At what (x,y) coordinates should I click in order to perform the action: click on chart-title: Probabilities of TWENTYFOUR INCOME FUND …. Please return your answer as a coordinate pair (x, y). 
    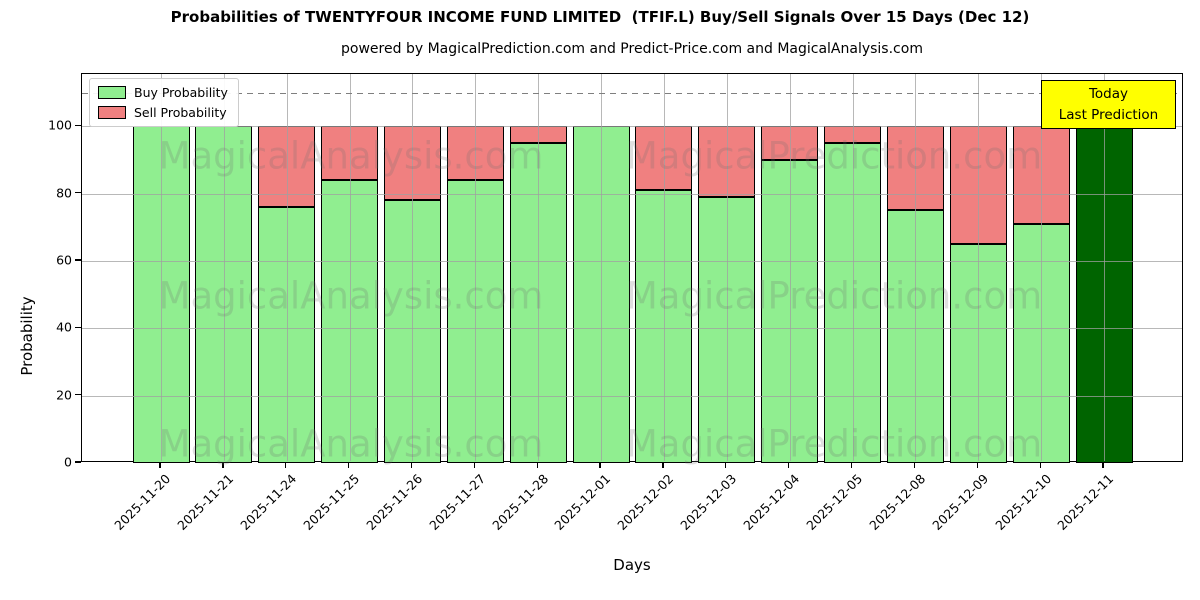
    Looking at the image, I should click on (600, 17).